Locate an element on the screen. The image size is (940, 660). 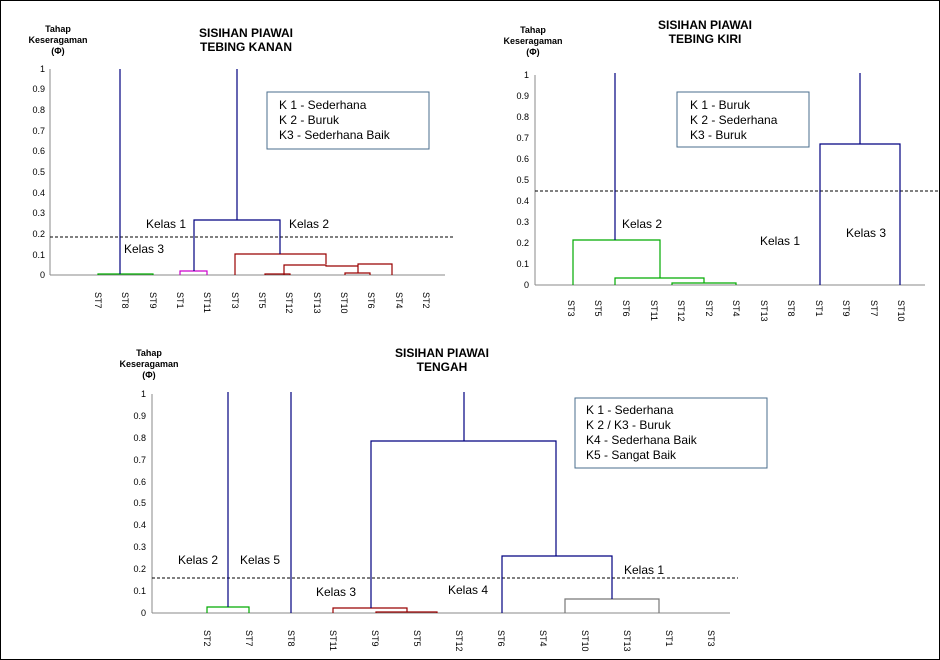
panel1-ylabel-line3: (Φ) is located at coordinates (57, 51).